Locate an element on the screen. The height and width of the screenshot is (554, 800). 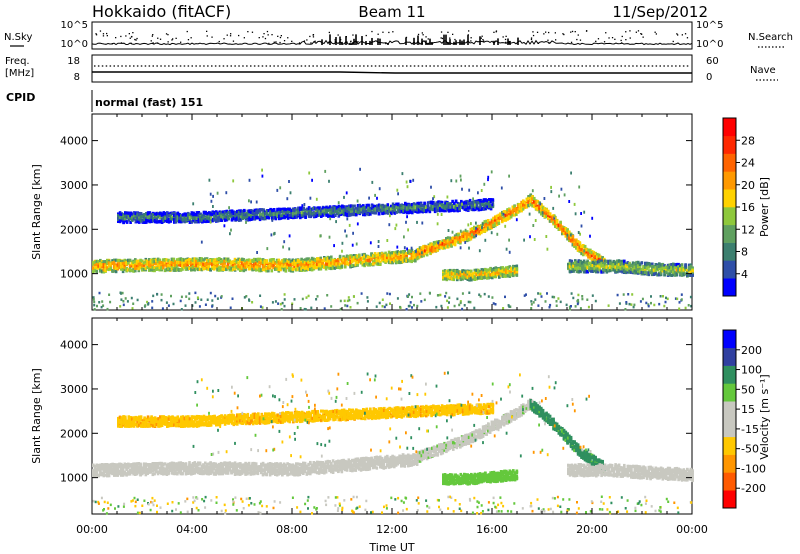
nave-tick-bottom: 0 is located at coordinates (709, 77).